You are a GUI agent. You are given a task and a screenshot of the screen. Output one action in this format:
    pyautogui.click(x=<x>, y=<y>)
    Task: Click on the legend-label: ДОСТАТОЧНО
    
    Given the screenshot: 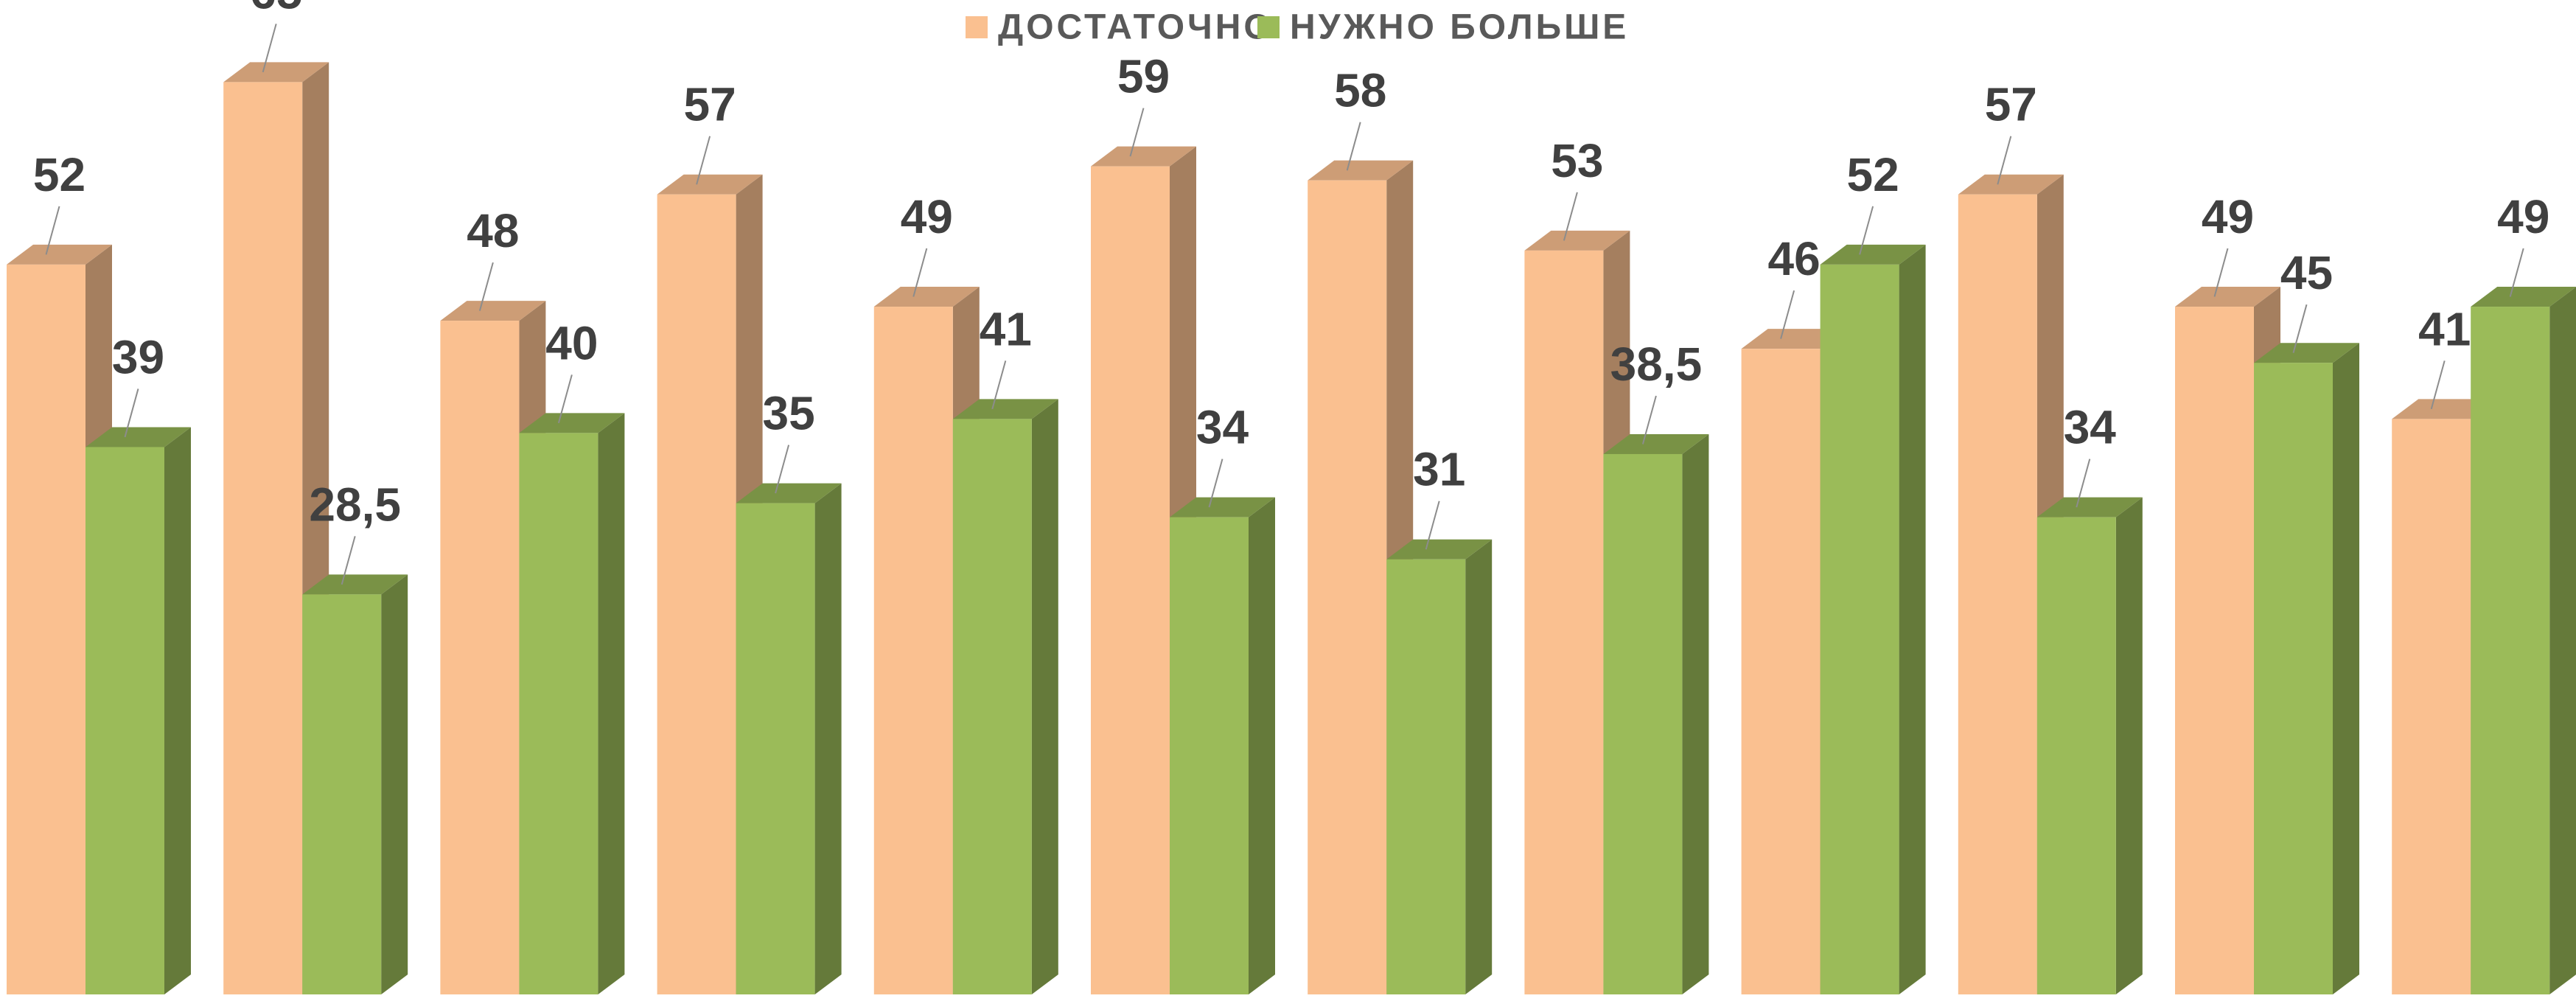 What is the action you would take?
    pyautogui.click(x=1136, y=27)
    